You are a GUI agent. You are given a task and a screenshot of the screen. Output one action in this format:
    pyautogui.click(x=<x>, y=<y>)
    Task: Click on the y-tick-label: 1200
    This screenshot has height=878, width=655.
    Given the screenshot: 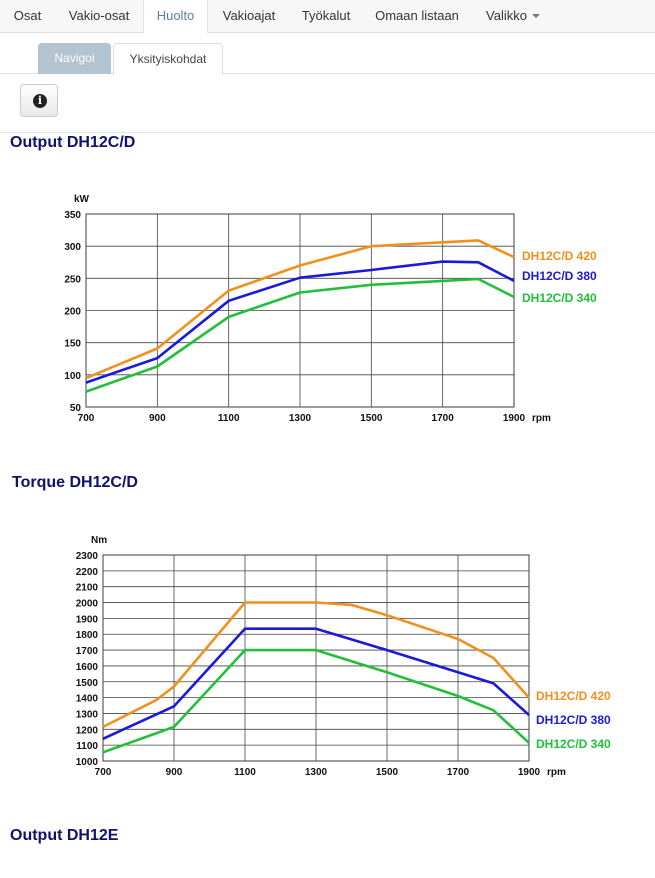 What is the action you would take?
    pyautogui.click(x=87, y=730)
    